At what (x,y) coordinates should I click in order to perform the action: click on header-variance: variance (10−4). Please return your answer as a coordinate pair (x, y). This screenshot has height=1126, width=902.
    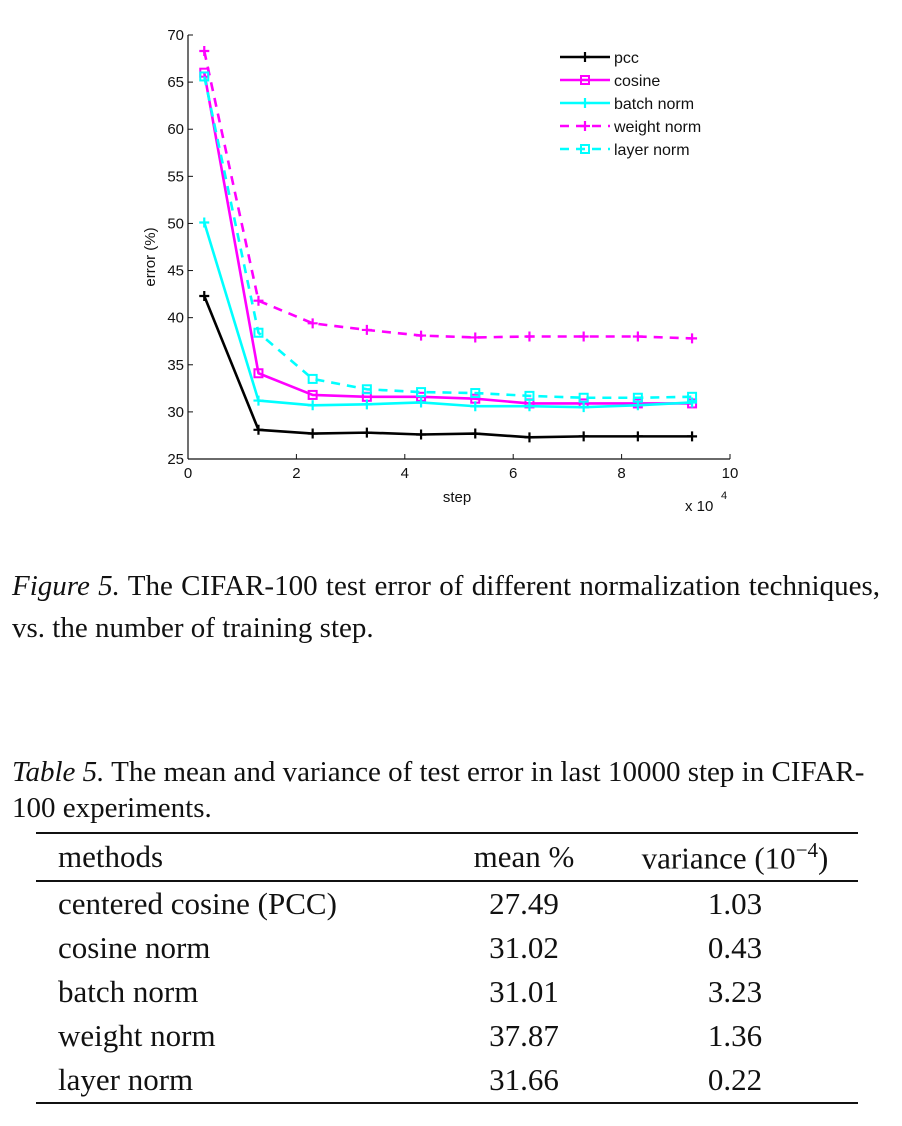
    Looking at the image, I should click on (735, 857).